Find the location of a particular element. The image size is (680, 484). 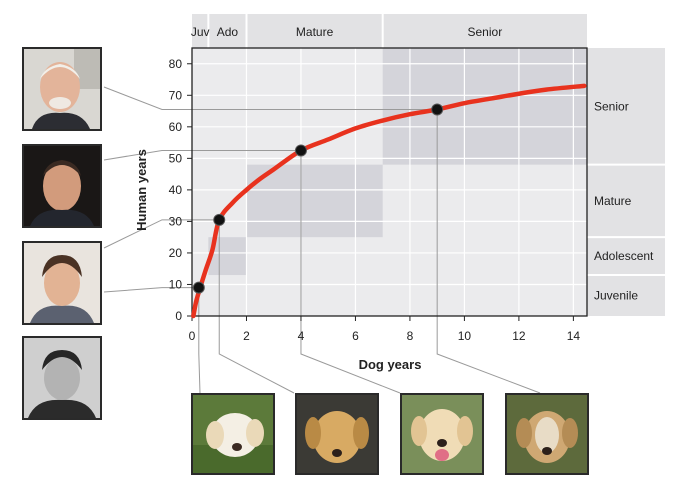

right-stage-label: Juvenile is located at coordinates (616, 296).